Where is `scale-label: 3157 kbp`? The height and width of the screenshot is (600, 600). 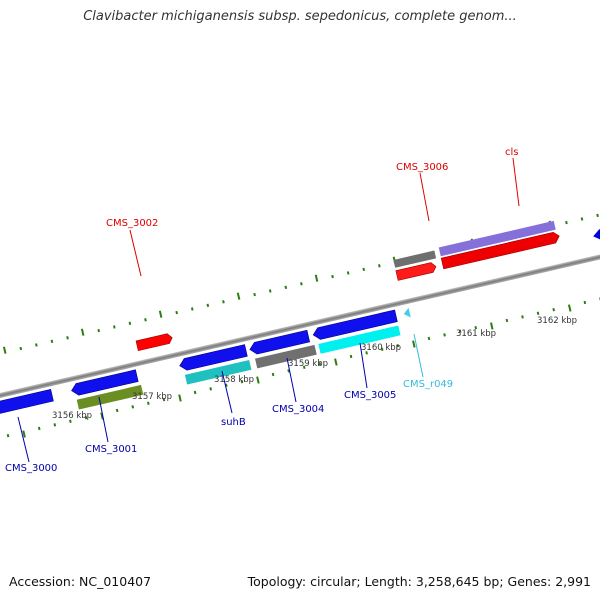
scale-label: 3157 kbp is located at coordinates (152, 397).